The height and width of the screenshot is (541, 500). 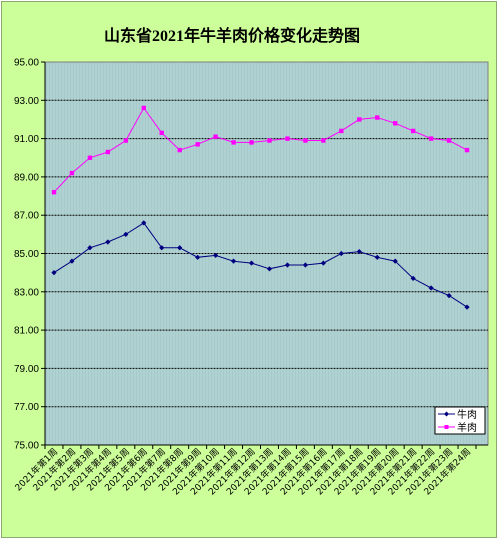 I want to click on legend-marker-mutton, so click(x=446, y=427).